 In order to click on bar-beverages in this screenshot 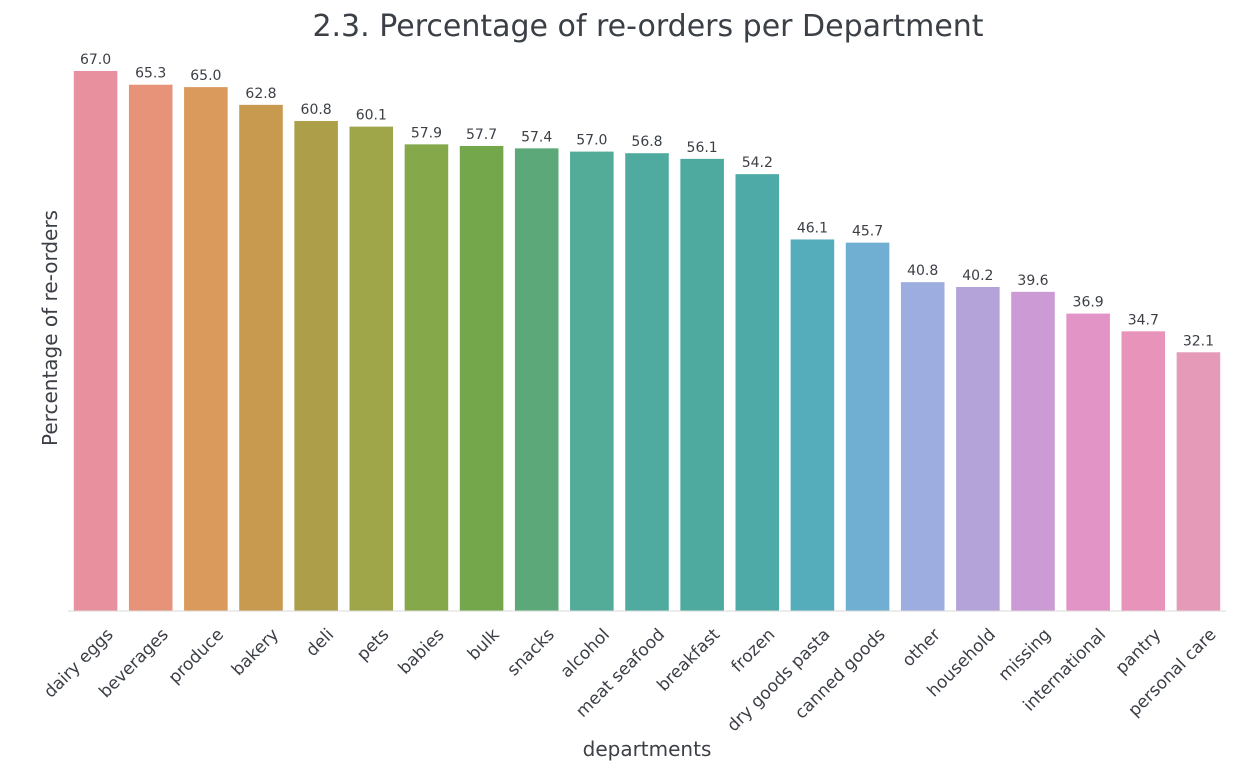, I will do `click(150, 347)`.